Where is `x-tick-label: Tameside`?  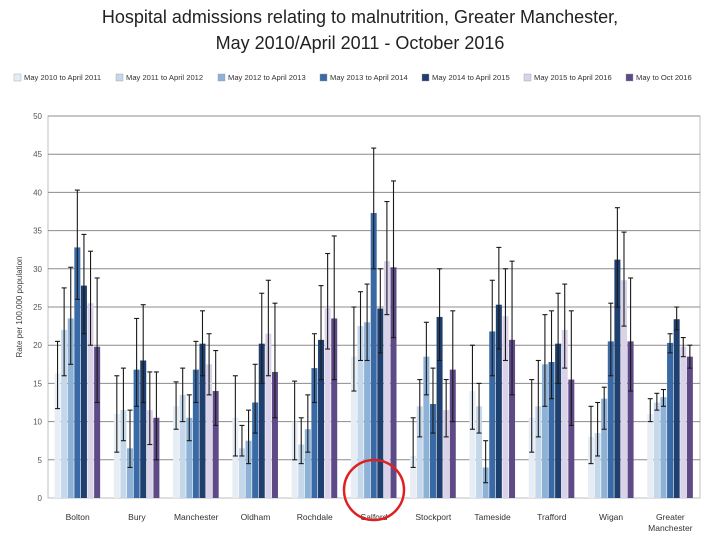
x-tick-label: Tameside is located at coordinates (492, 517).